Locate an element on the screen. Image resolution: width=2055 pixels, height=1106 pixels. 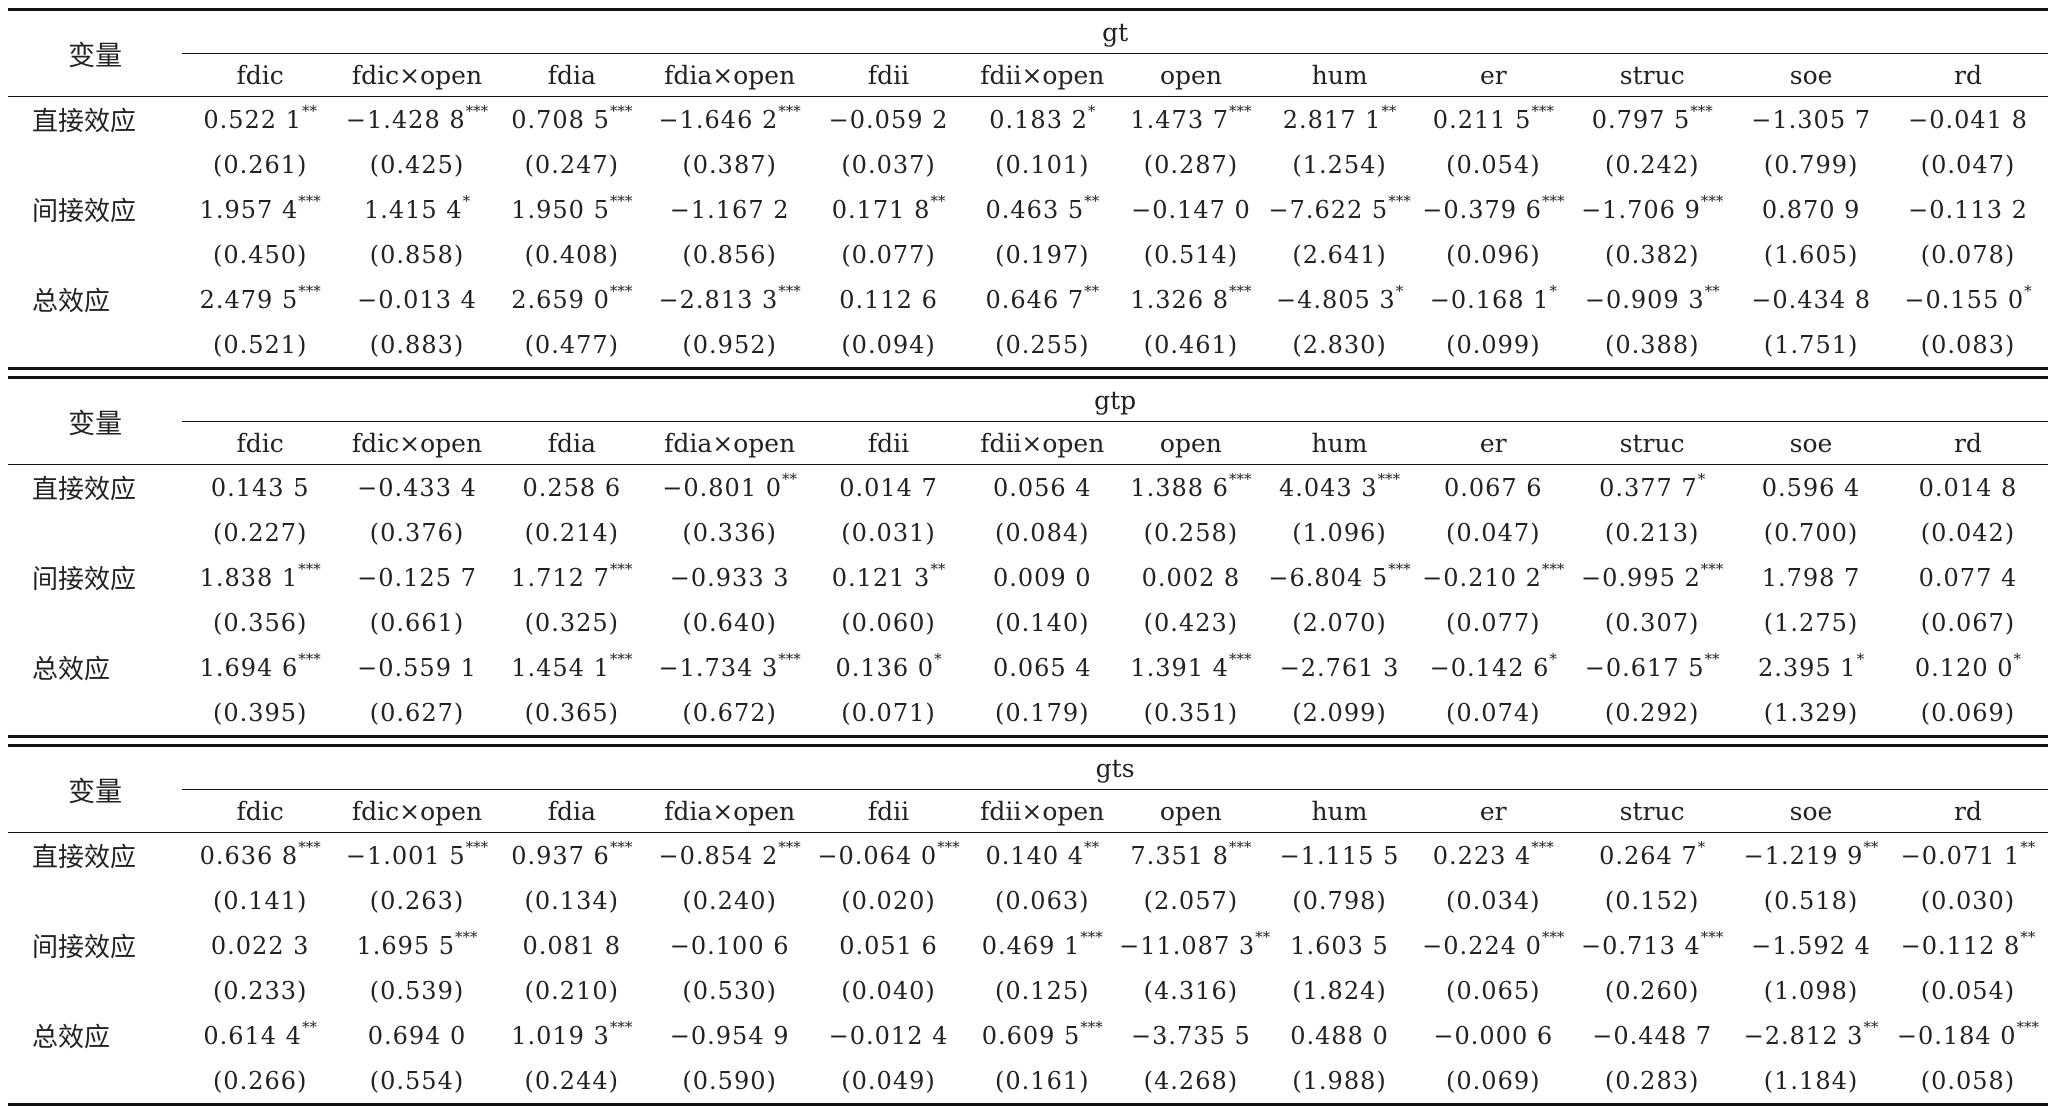
coefficient-cell: 0.067 6 is located at coordinates (1493, 488).